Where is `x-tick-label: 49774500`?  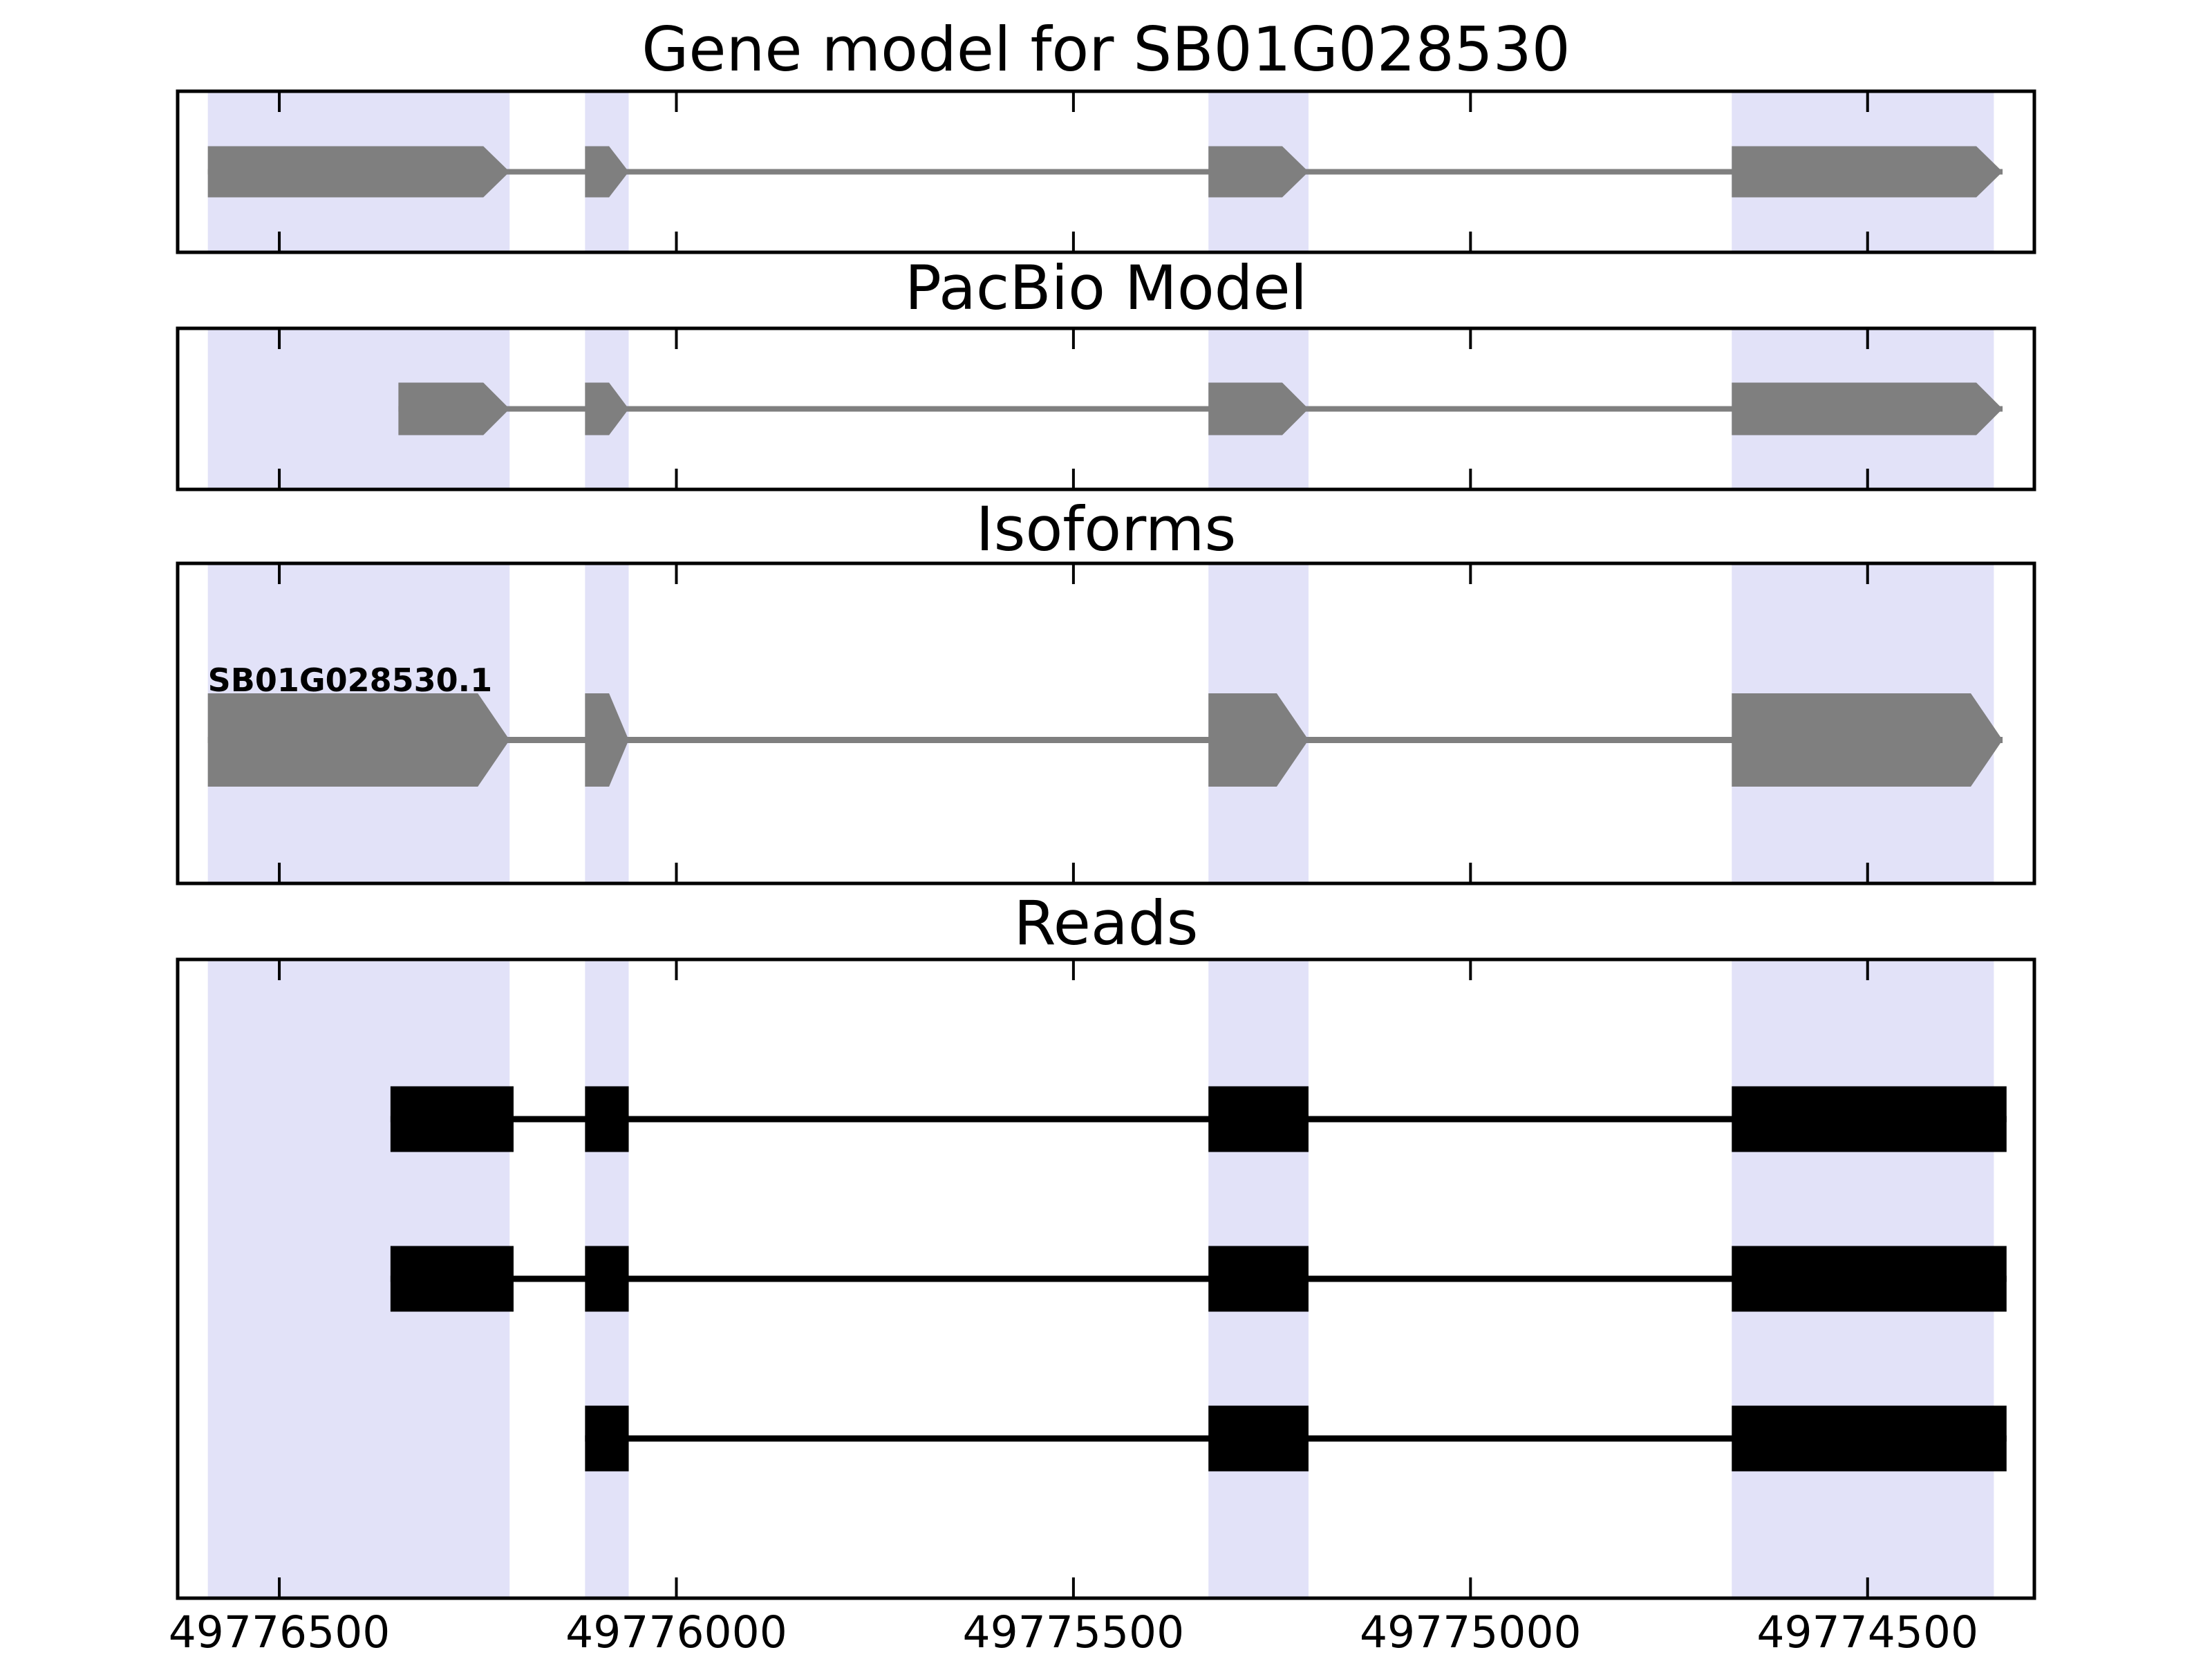 x-tick-label: 49774500 is located at coordinates (1868, 1633).